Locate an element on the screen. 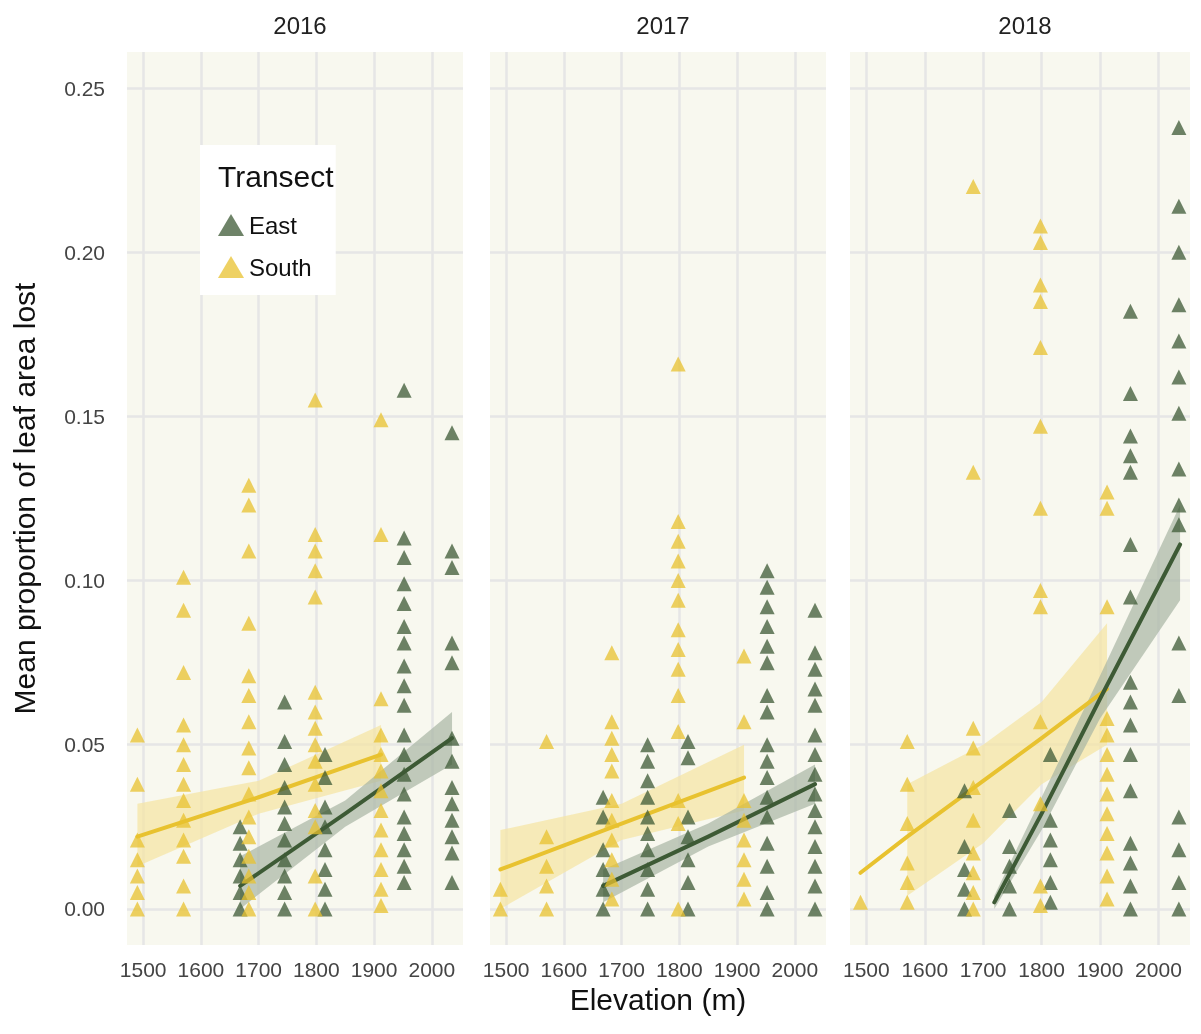 The image size is (1201, 1034). chart-title: 2018 is located at coordinates (1025, 25).